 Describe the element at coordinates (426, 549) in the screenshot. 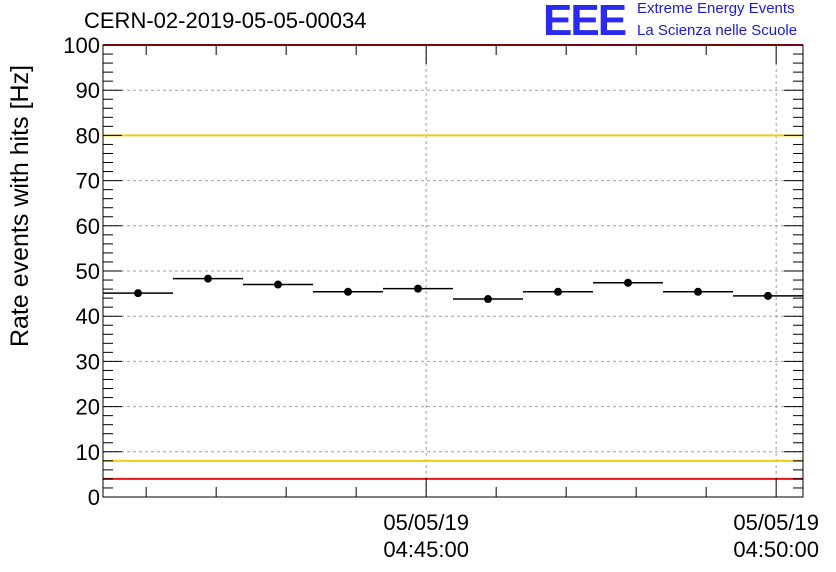

I see `x-tick-time: 04:45:00` at that location.